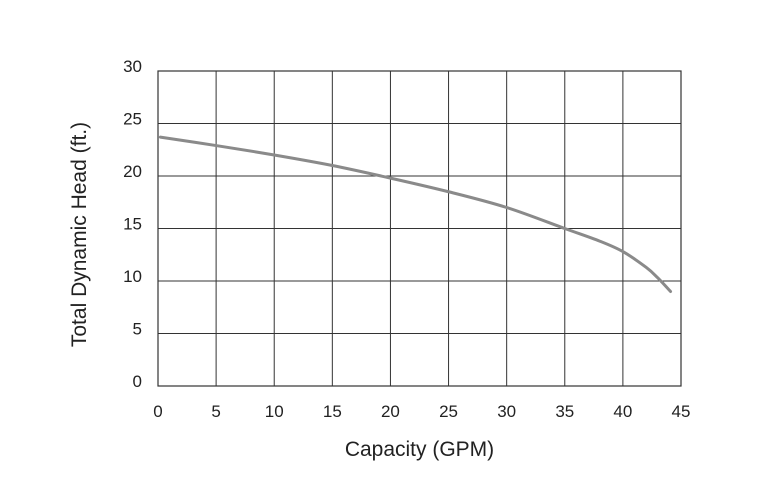 The image size is (768, 502). I want to click on y-tick-label: 0, so click(137, 381).